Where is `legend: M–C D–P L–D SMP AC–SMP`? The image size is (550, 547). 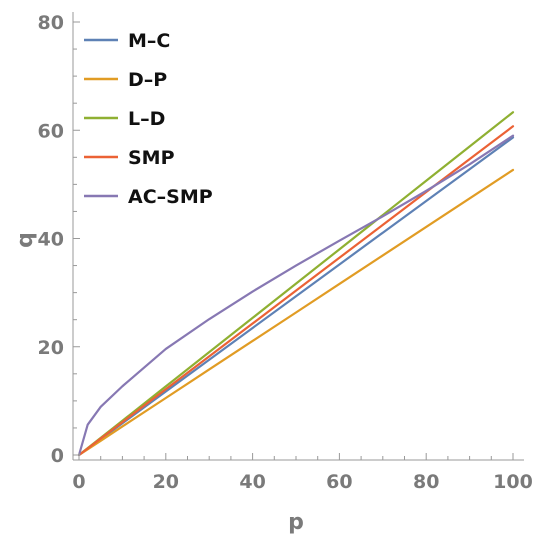 legend: M–C D–P L–D SMP AC–SMP is located at coordinates (148, 119).